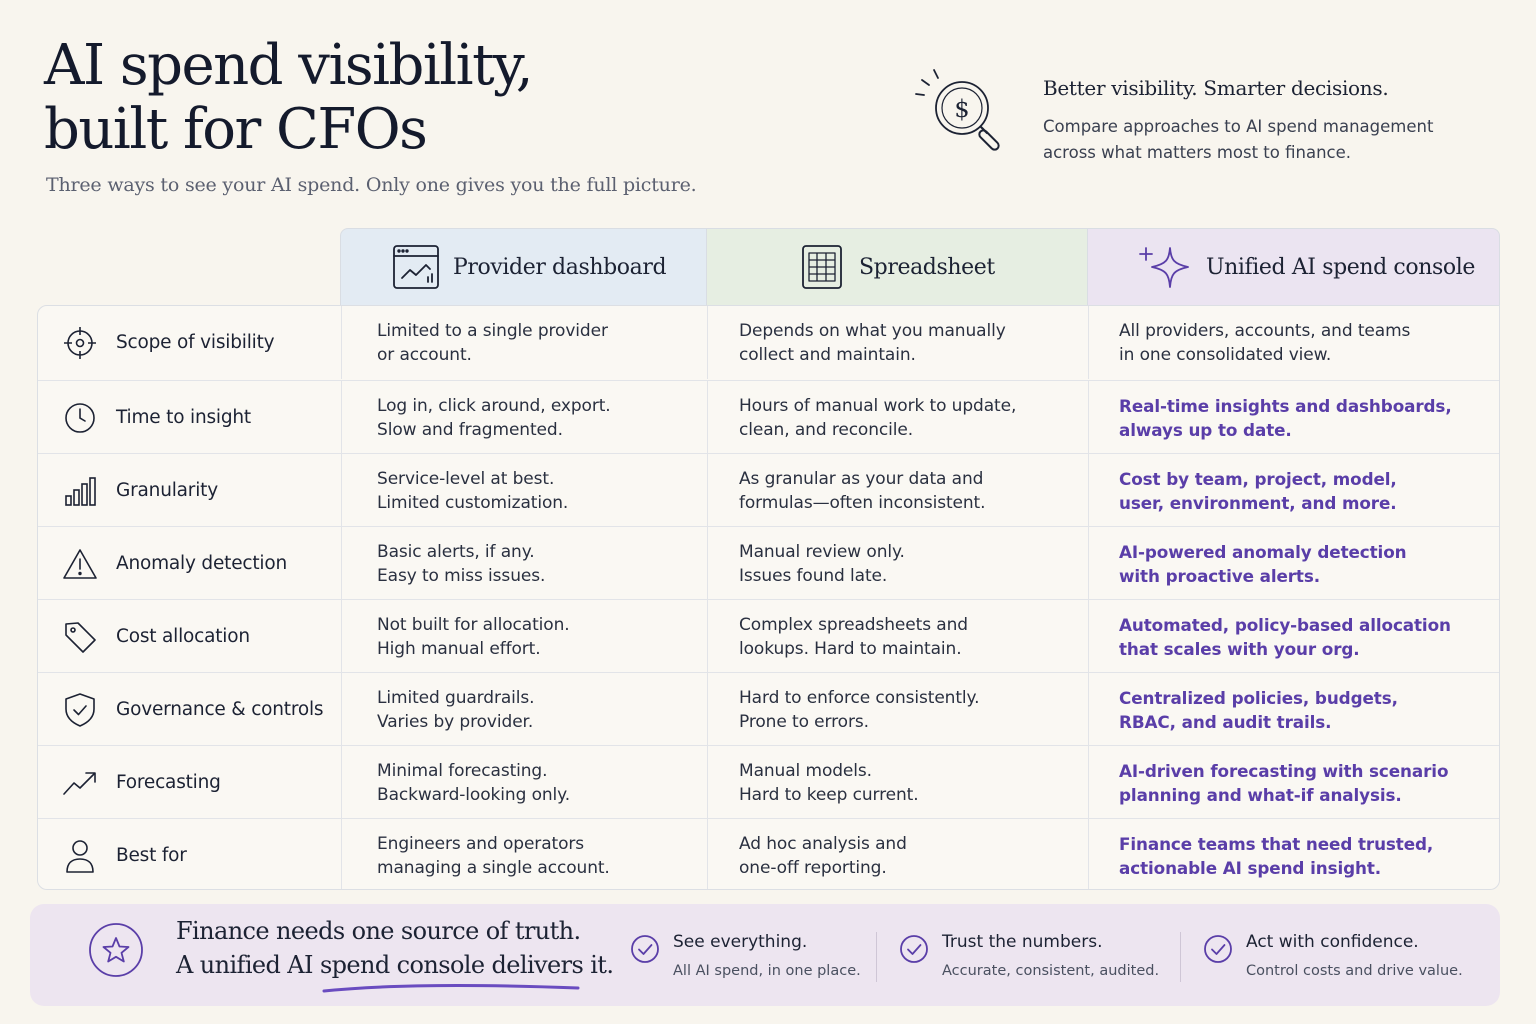  Describe the element at coordinates (897, 563) in the screenshot. I see `spreadsheet-cell: Manual review only. Issues found late.` at that location.